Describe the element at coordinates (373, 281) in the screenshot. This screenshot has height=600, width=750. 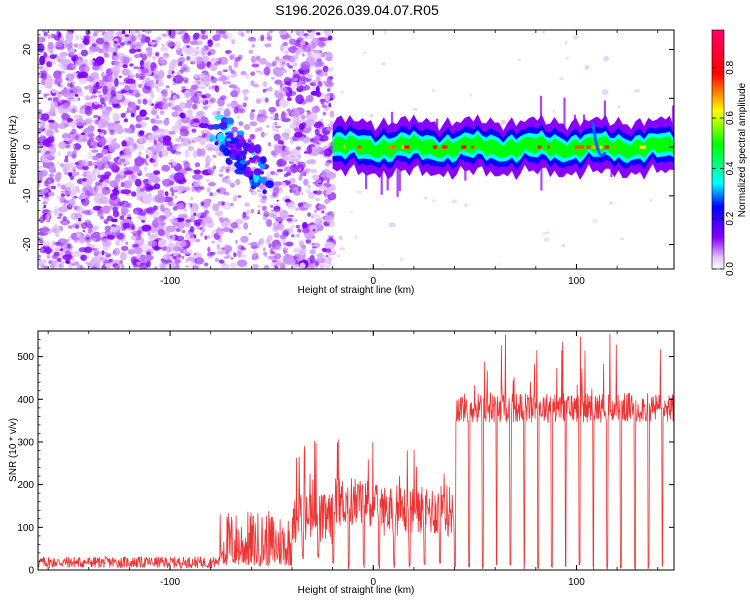
I see `spectrogram-x-tick-label: 0` at that location.